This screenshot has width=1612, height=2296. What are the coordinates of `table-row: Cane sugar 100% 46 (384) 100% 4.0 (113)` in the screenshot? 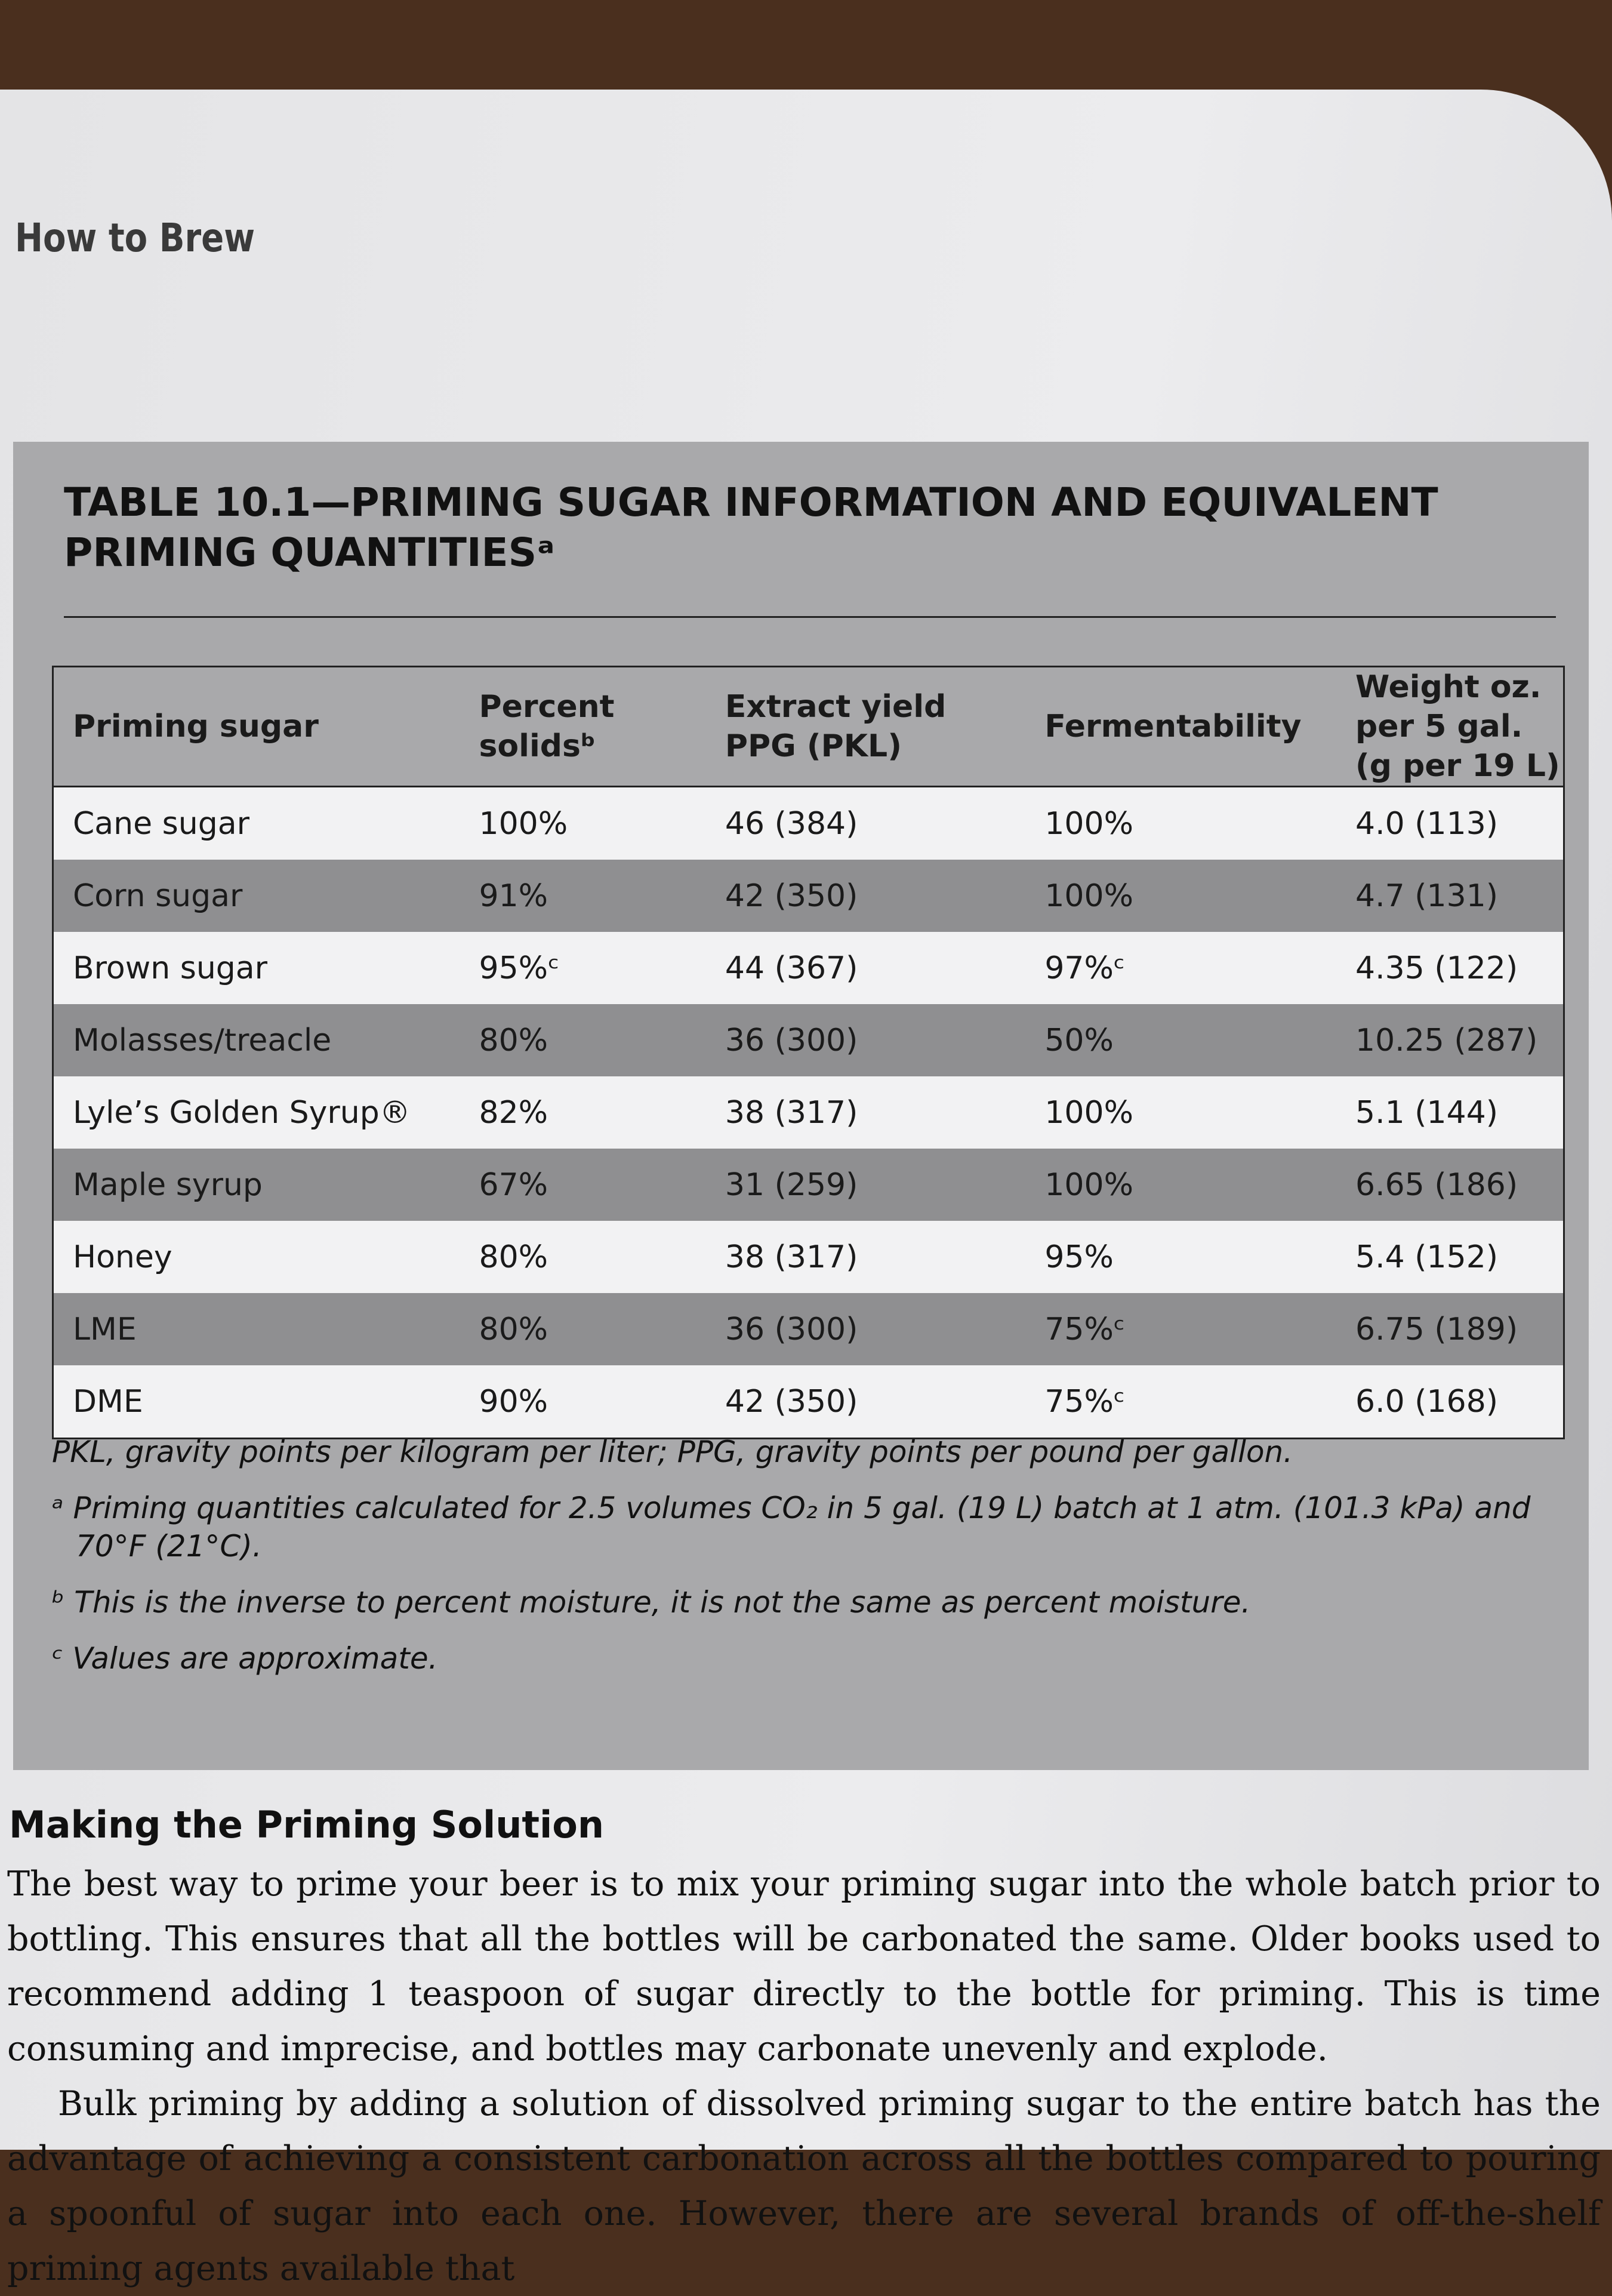 It's located at (808, 823).